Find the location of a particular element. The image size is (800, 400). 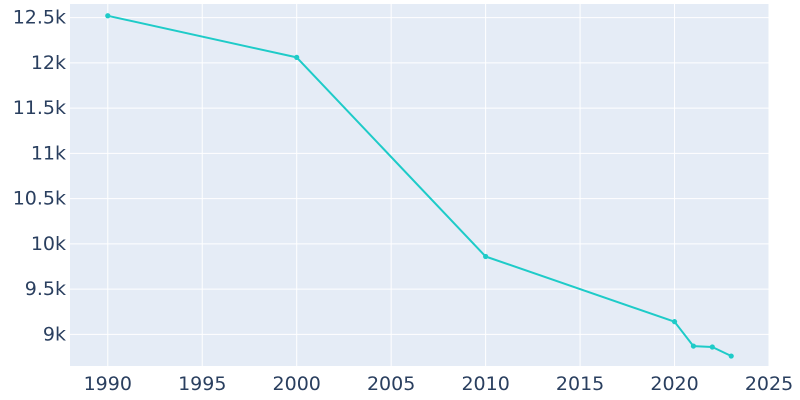

x-tick-label: 2020 is located at coordinates (674, 384).